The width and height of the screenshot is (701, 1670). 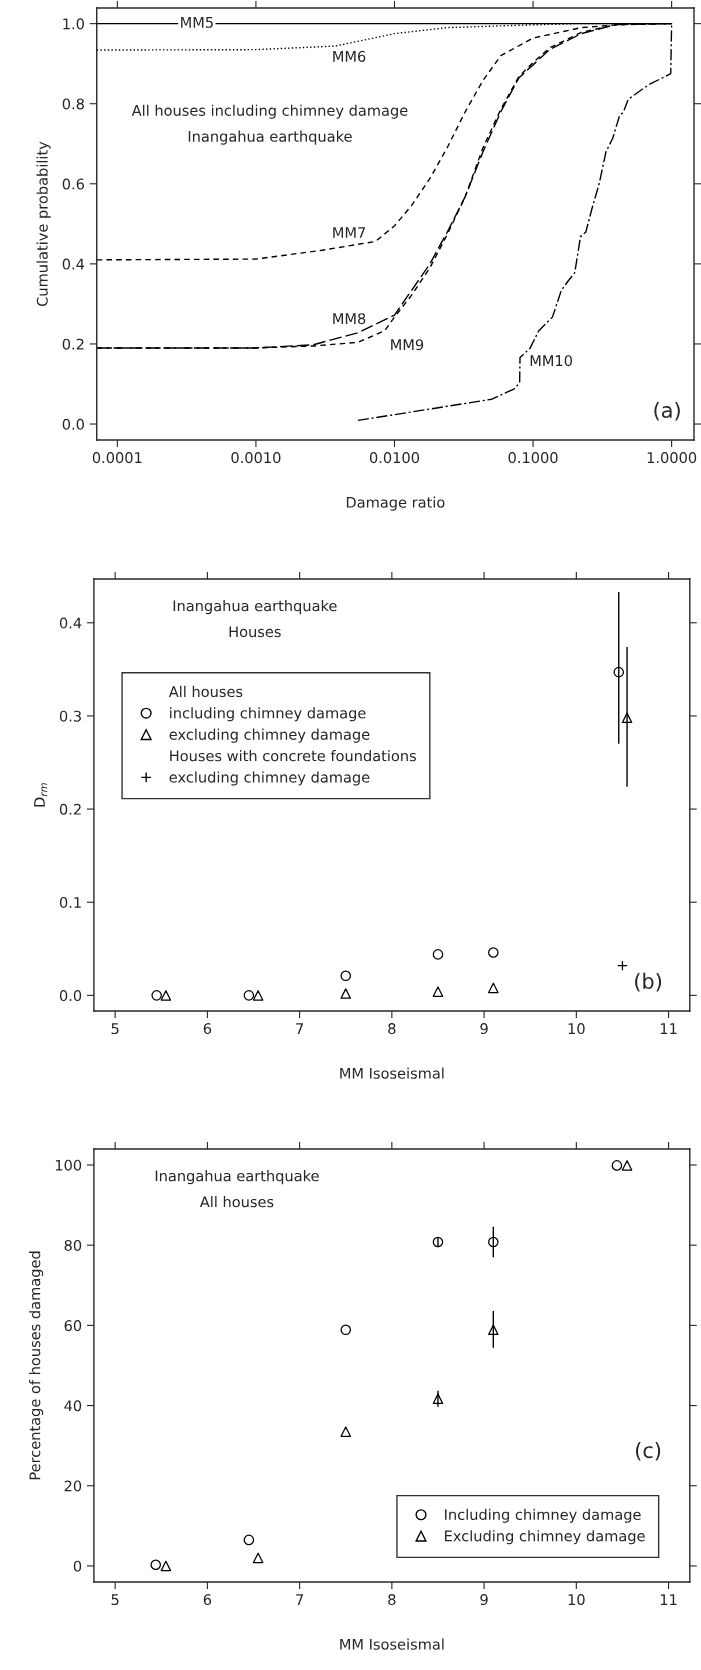 What do you see at coordinates (73, 1326) in the screenshot?
I see `y-tick-label: 60` at bounding box center [73, 1326].